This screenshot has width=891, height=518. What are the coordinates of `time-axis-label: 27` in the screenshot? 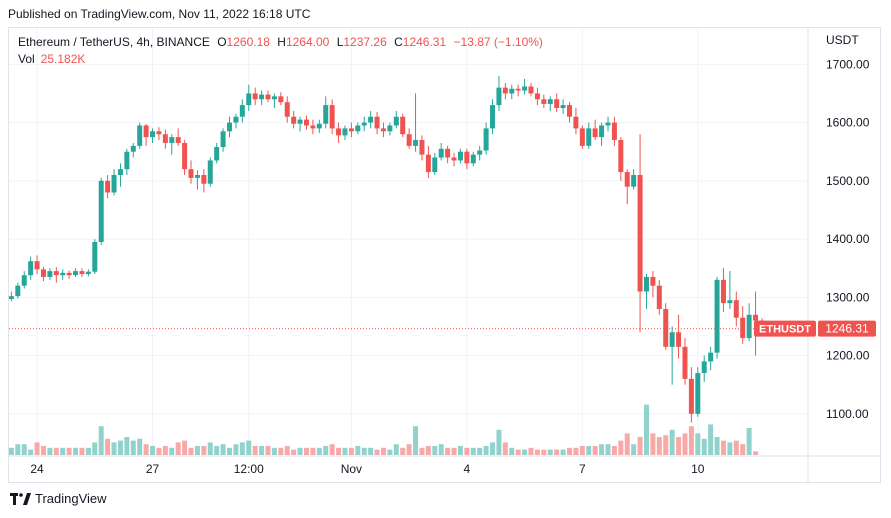 It's located at (153, 469).